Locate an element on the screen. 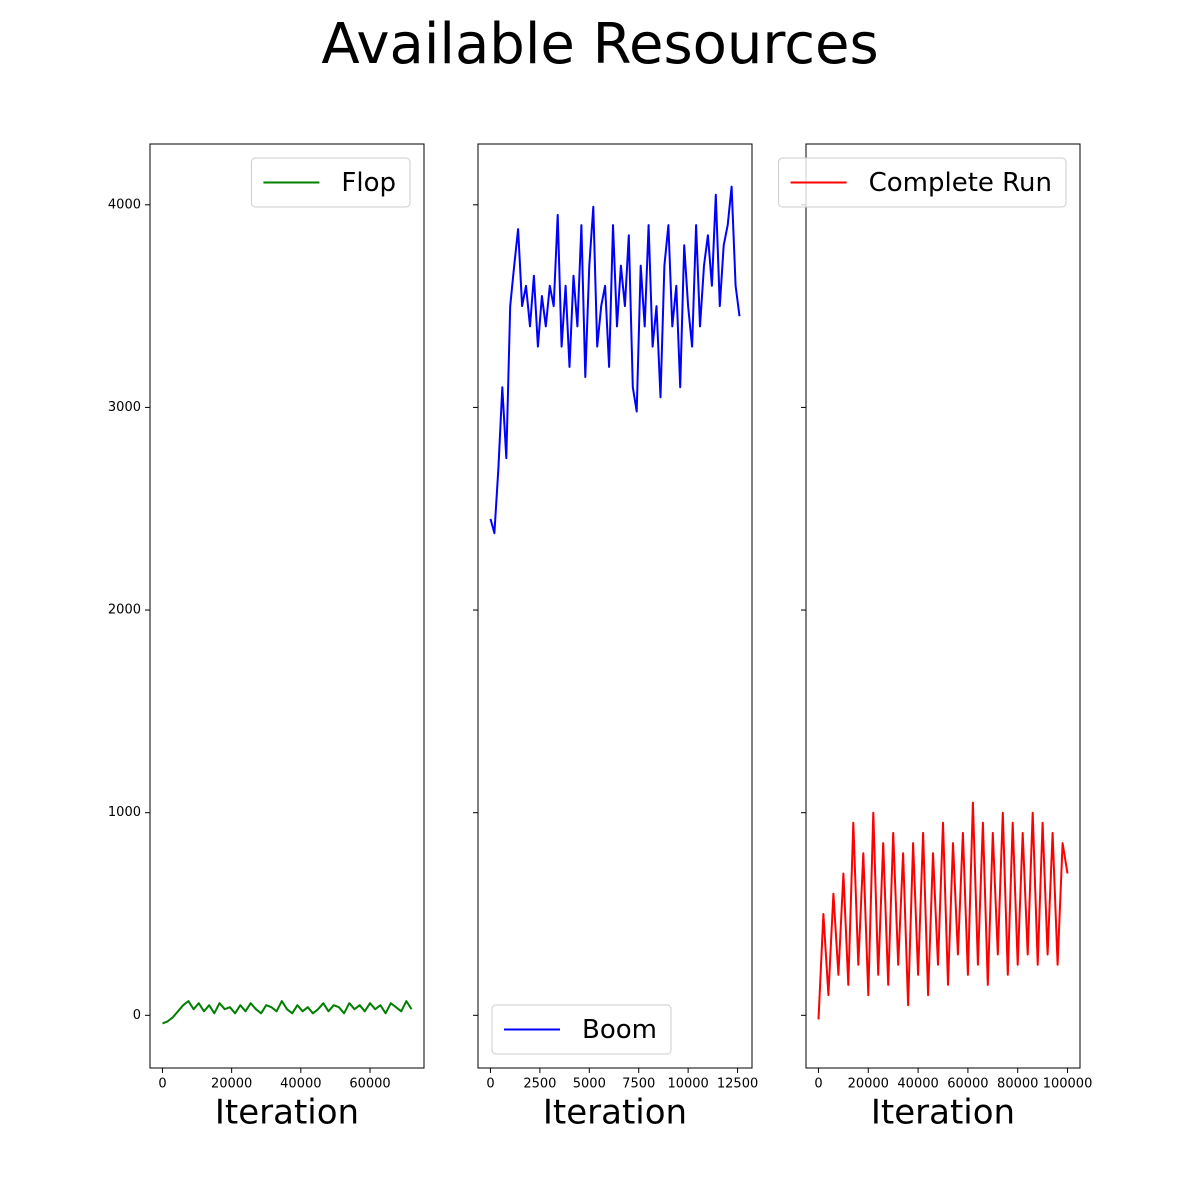  x-tick-label: 12500 is located at coordinates (737, 1084).